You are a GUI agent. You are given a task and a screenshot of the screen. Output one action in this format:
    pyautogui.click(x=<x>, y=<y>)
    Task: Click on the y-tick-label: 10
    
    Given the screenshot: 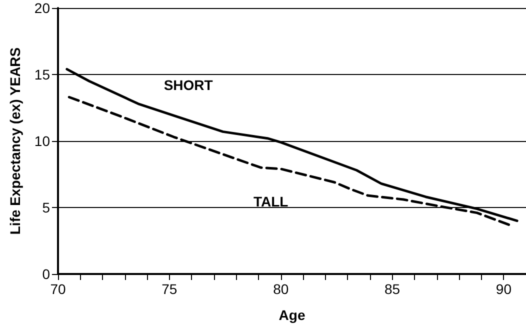 What is the action you would take?
    pyautogui.click(x=42, y=141)
    